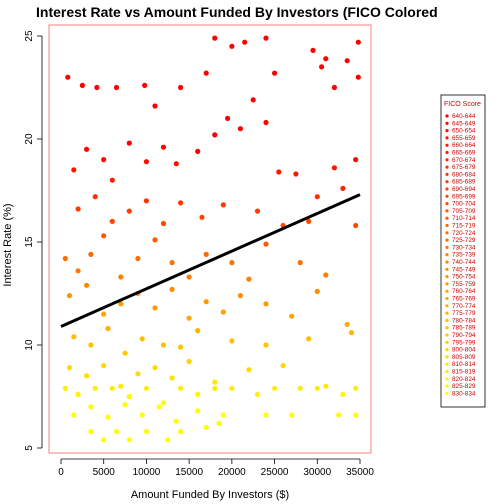 This screenshot has height=504, width=504. What do you see at coordinates (464, 342) in the screenshot?
I see `legend-entry: 795-799` at bounding box center [464, 342].